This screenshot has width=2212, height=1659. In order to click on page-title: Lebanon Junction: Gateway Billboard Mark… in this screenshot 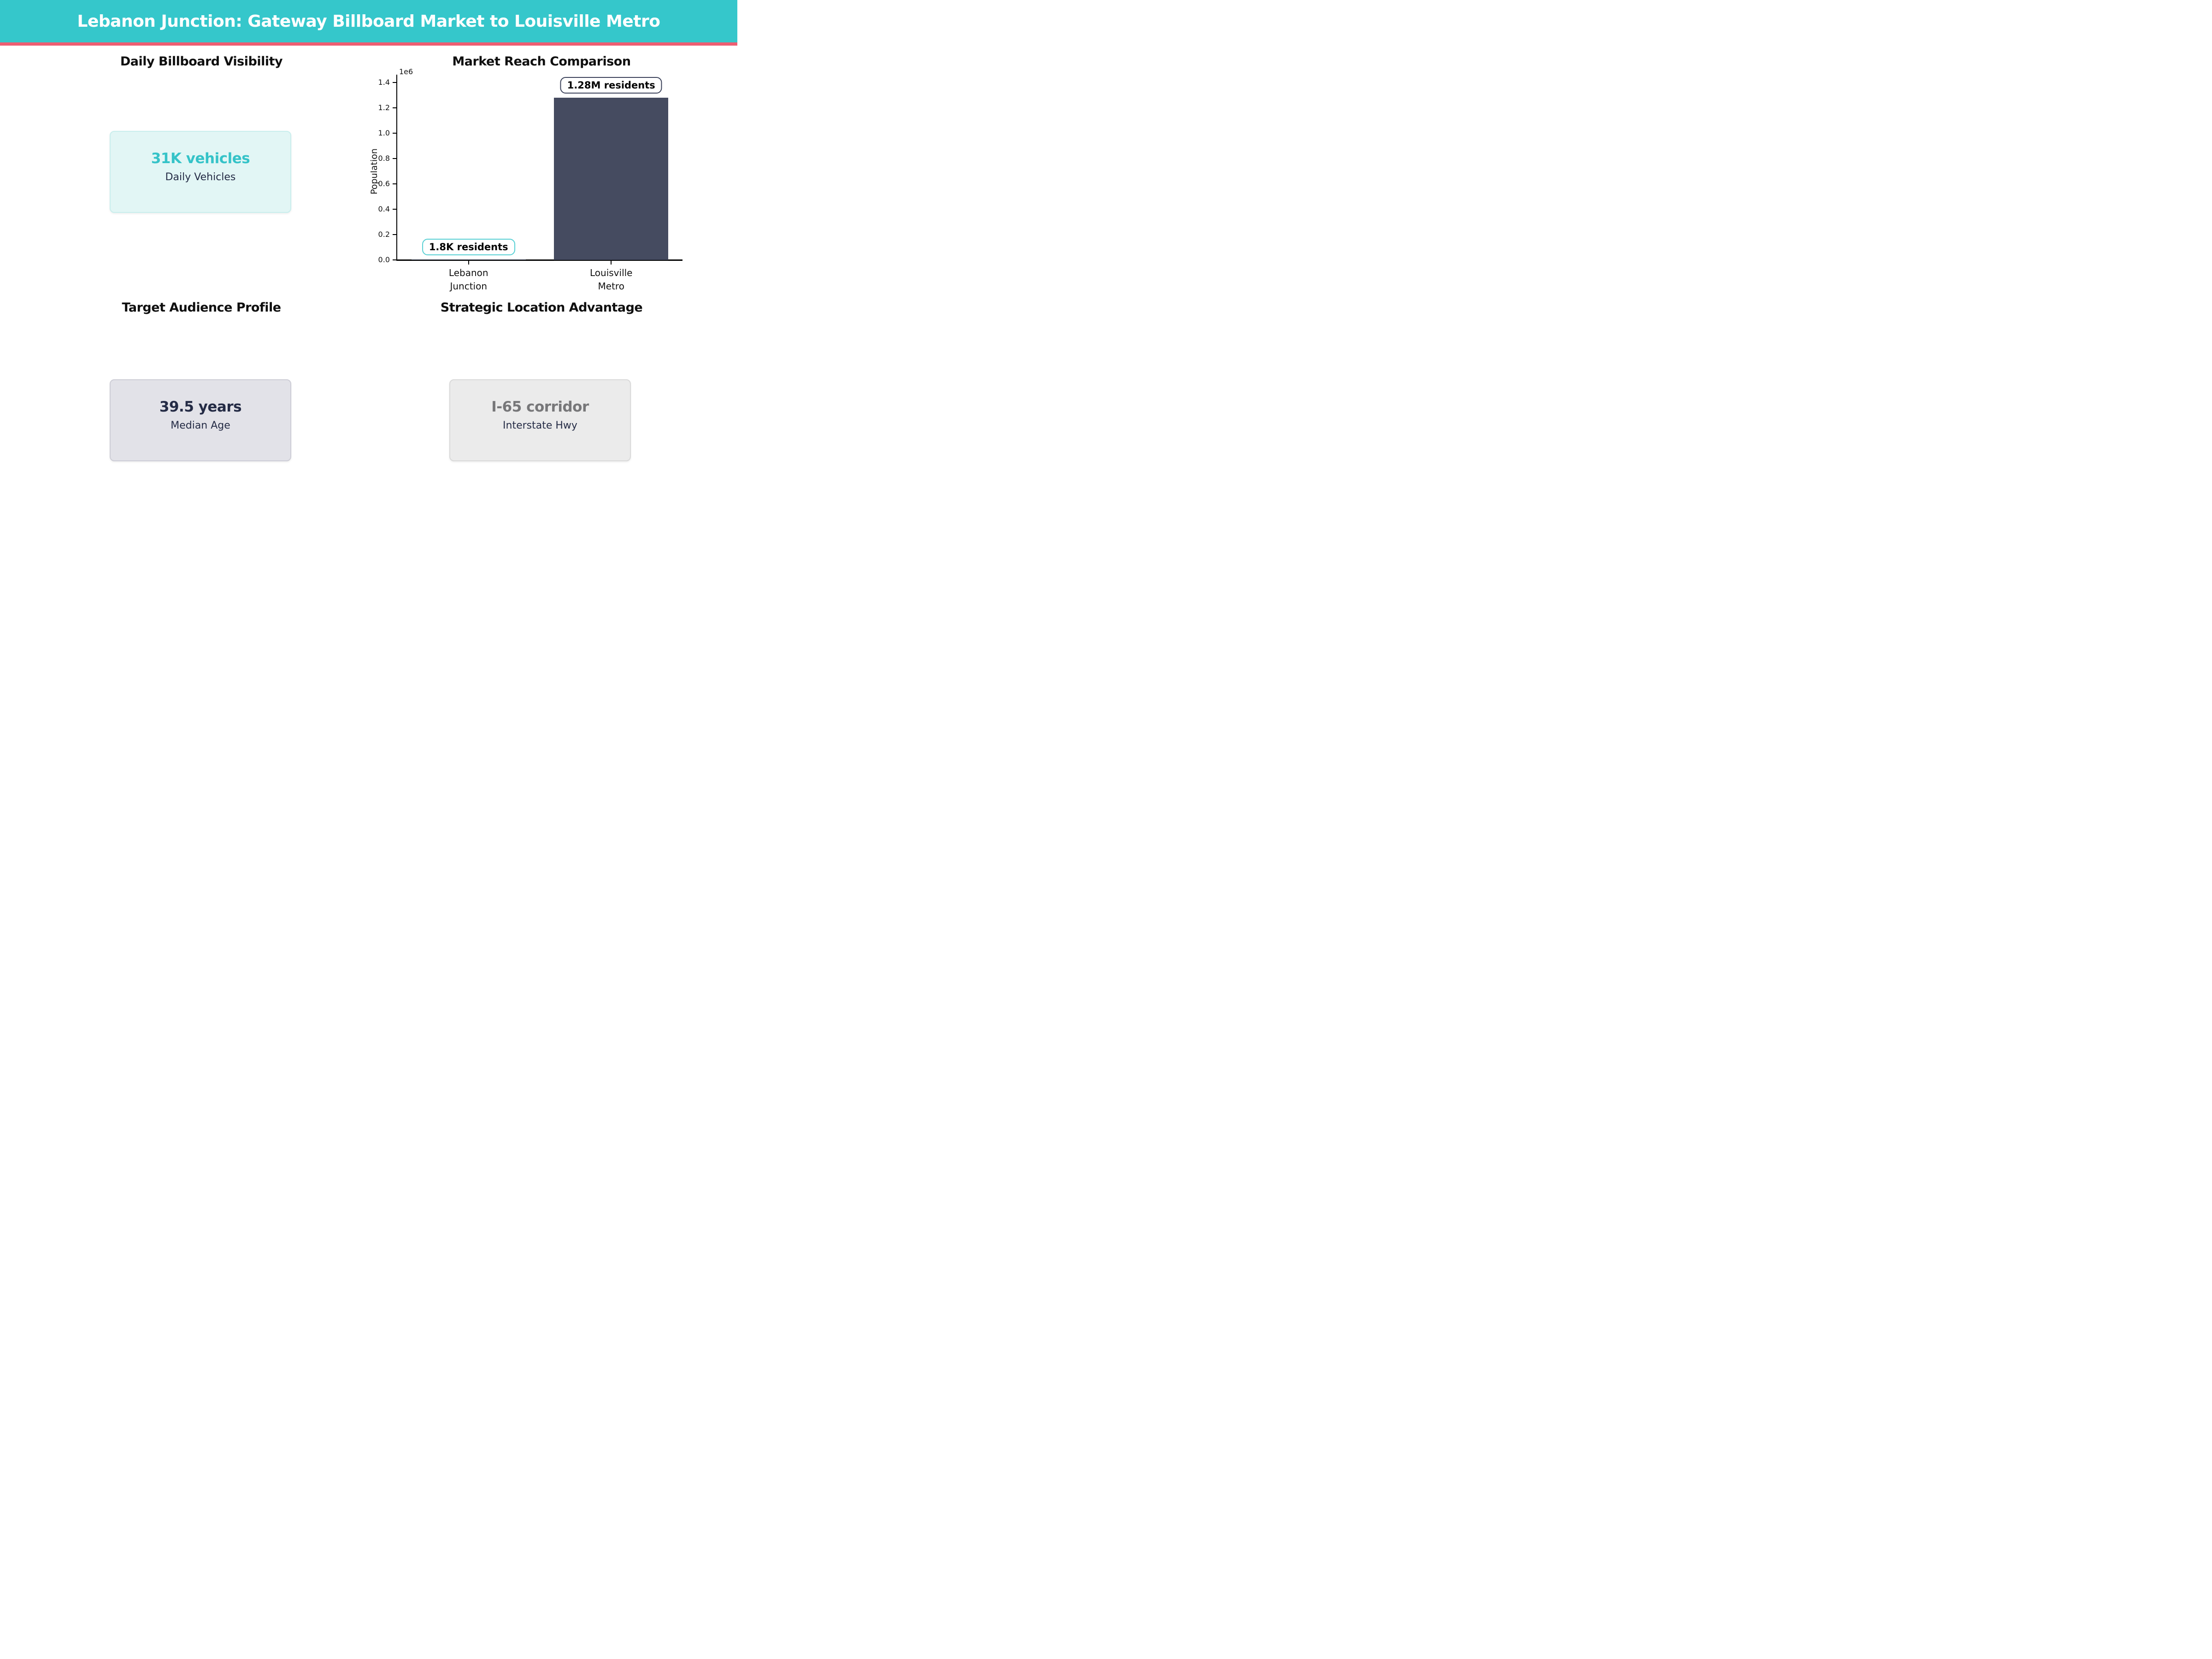, I will do `click(368, 21)`.